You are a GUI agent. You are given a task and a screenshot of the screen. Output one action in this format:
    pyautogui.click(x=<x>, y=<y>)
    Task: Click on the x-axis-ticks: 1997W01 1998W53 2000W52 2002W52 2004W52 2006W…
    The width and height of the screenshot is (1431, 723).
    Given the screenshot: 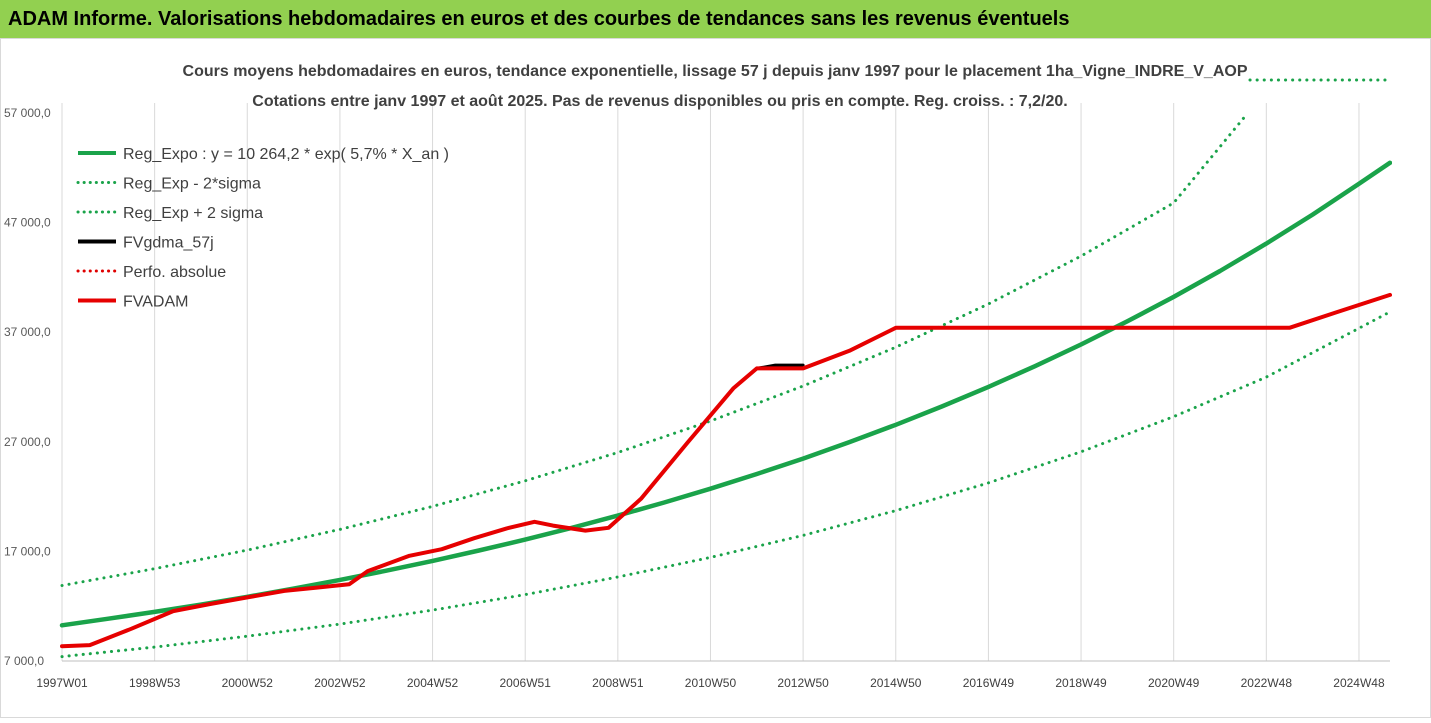 What is the action you would take?
    pyautogui.click(x=710, y=683)
    